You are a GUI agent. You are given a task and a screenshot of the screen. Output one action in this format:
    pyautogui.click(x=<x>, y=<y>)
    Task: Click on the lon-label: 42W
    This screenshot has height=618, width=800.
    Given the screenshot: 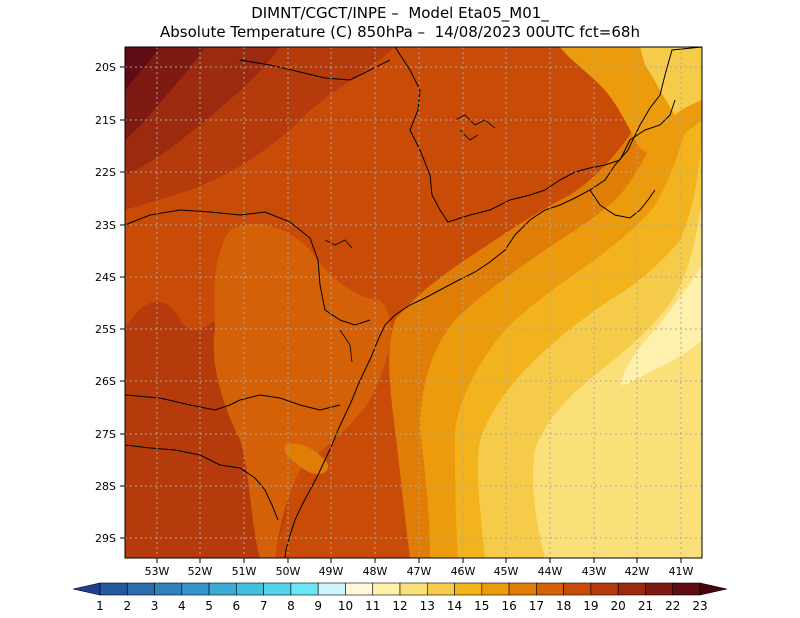 What is the action you would take?
    pyautogui.click(x=637, y=571)
    